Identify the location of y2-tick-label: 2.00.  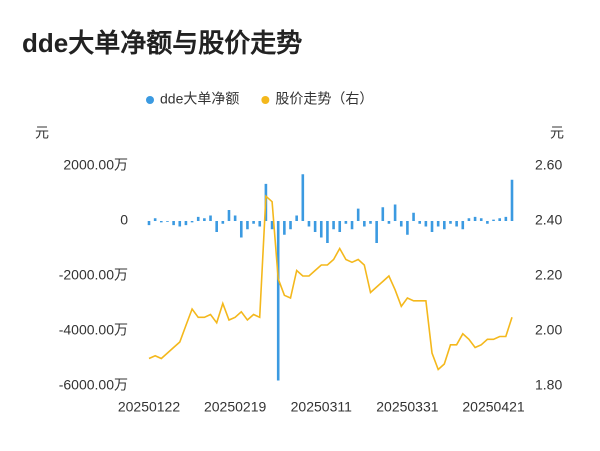
(548, 330).